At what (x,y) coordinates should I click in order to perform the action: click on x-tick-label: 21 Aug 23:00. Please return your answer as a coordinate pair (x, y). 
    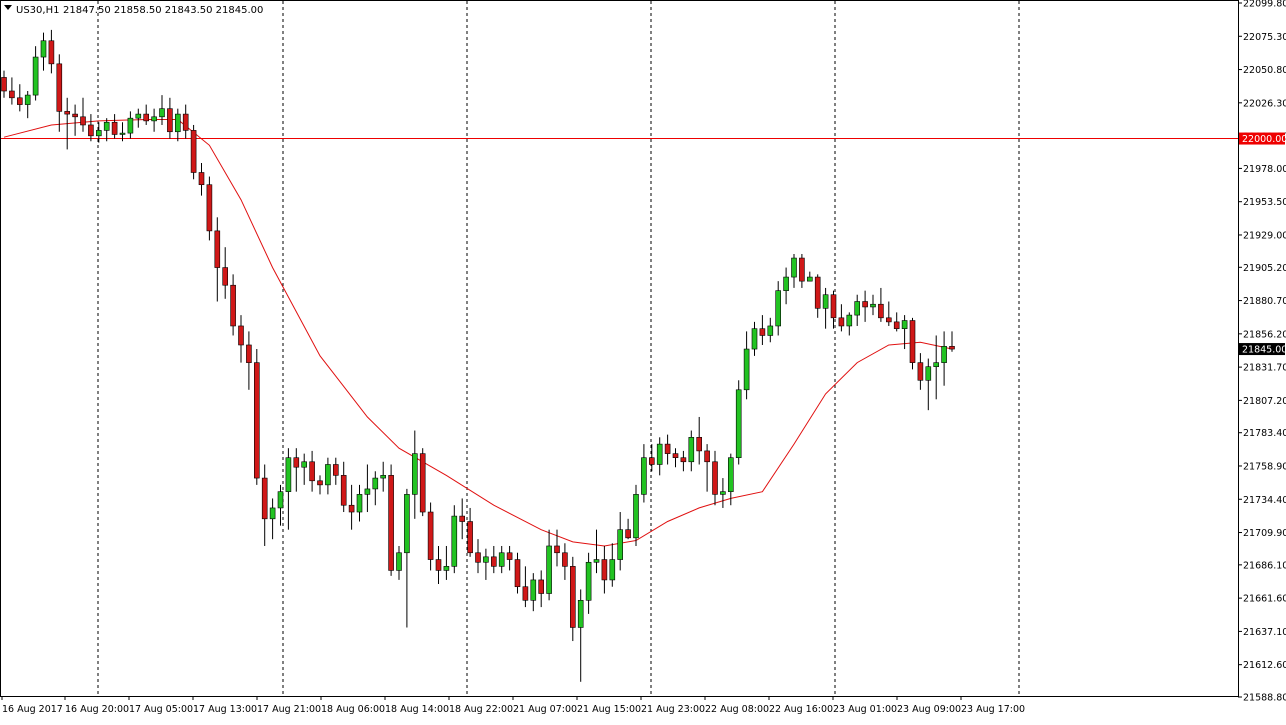
    Looking at the image, I should click on (673, 709).